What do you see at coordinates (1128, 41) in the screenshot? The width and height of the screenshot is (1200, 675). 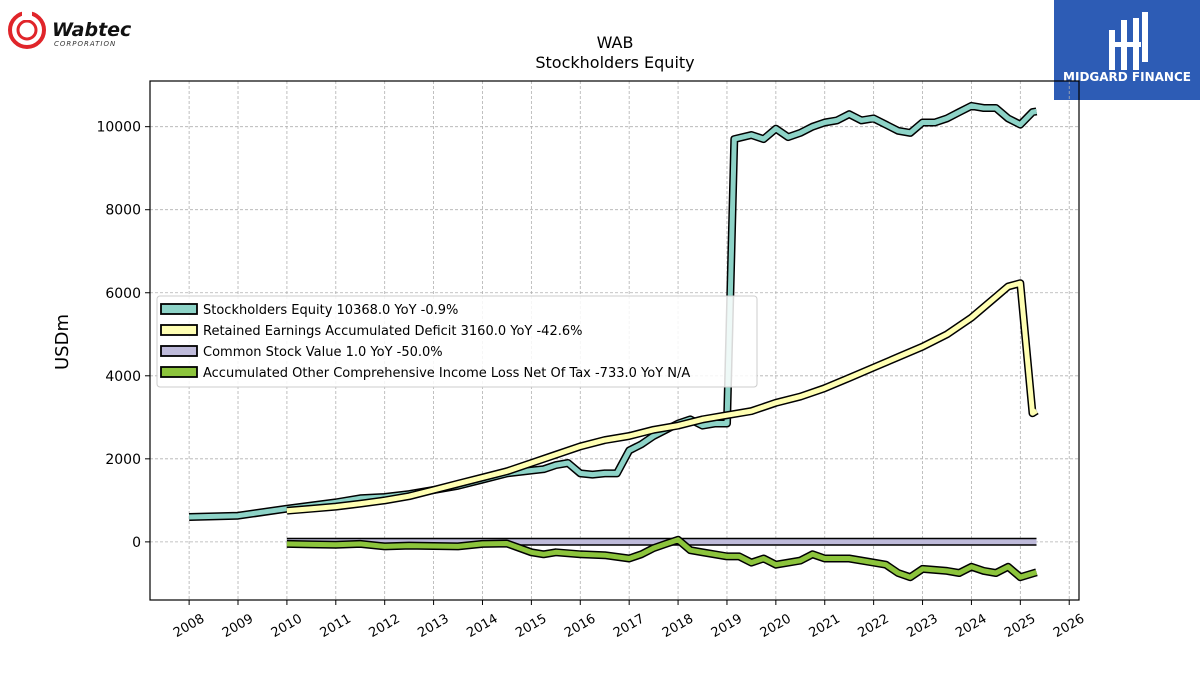 I see `midgard-emblem-icon` at bounding box center [1128, 41].